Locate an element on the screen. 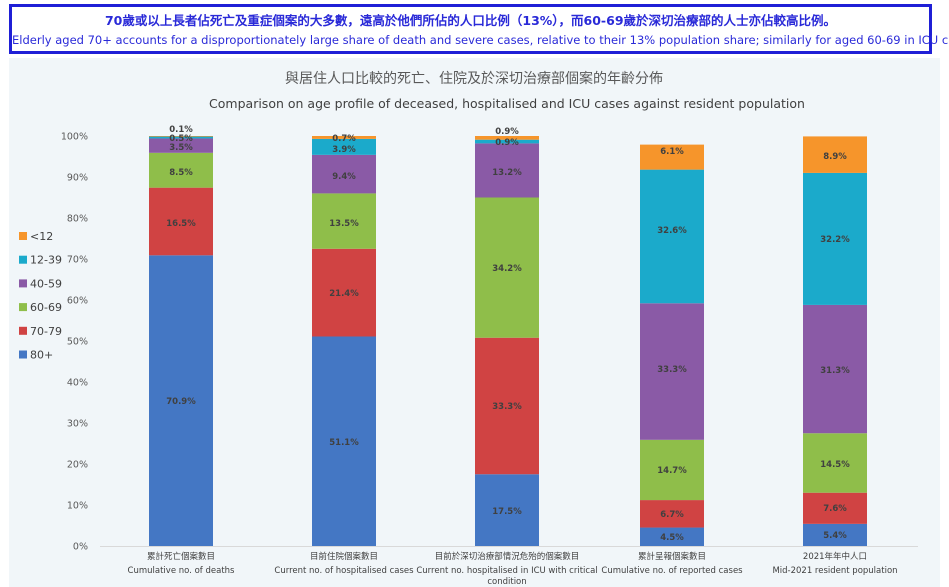 The width and height of the screenshot is (949, 587). data-label: 9.4% is located at coordinates (344, 177).